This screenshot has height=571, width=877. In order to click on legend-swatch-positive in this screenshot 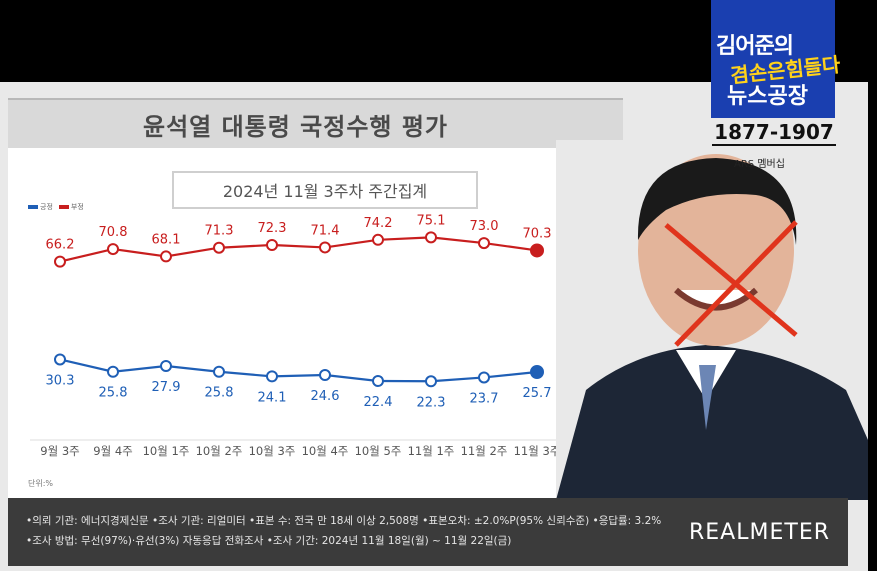, I will do `click(33, 207)`.